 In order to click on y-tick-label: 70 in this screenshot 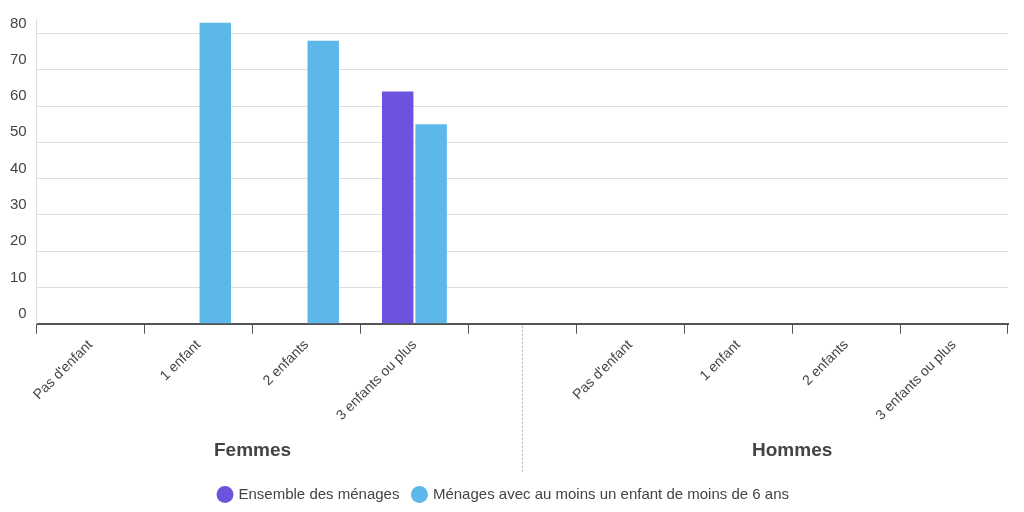, I will do `click(18, 58)`.